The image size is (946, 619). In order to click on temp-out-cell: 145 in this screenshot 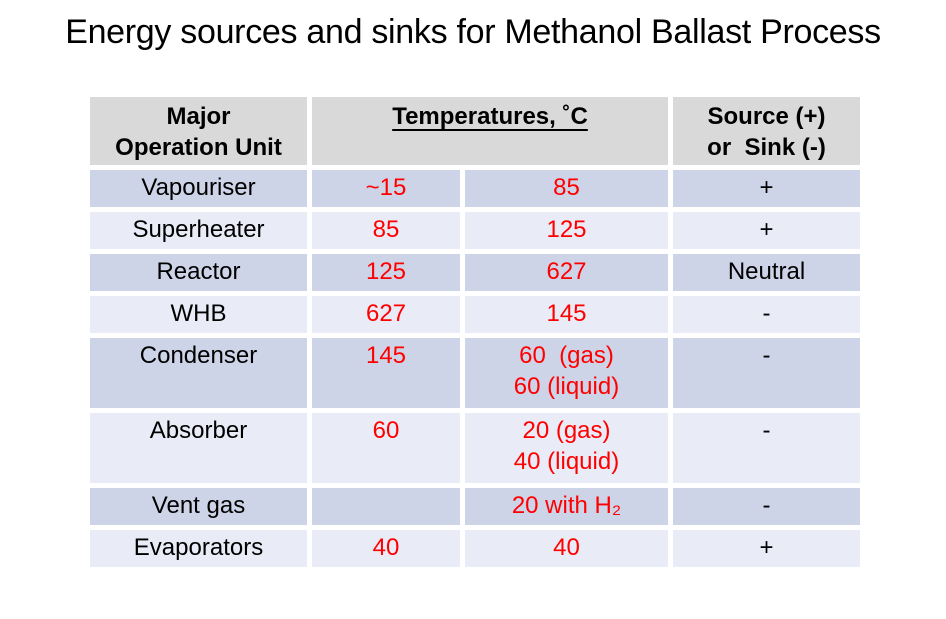, I will do `click(566, 314)`.